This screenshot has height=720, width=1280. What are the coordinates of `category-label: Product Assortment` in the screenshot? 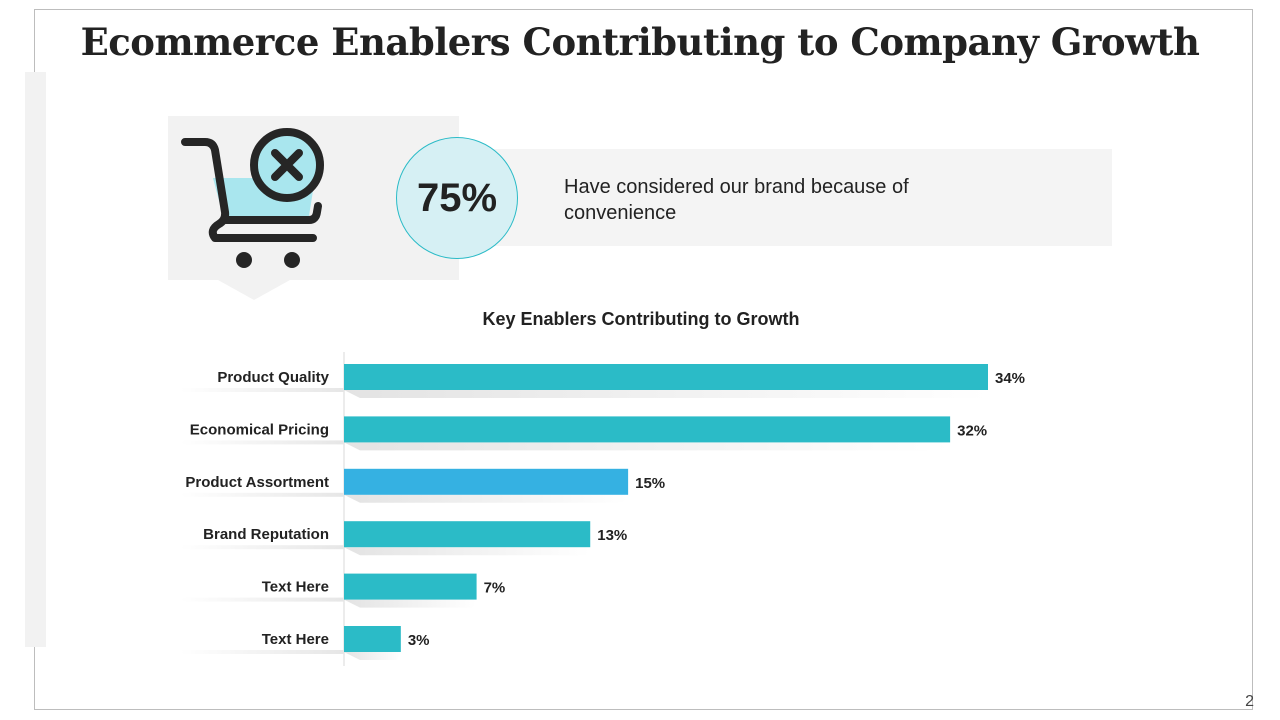 It's located at (257, 482).